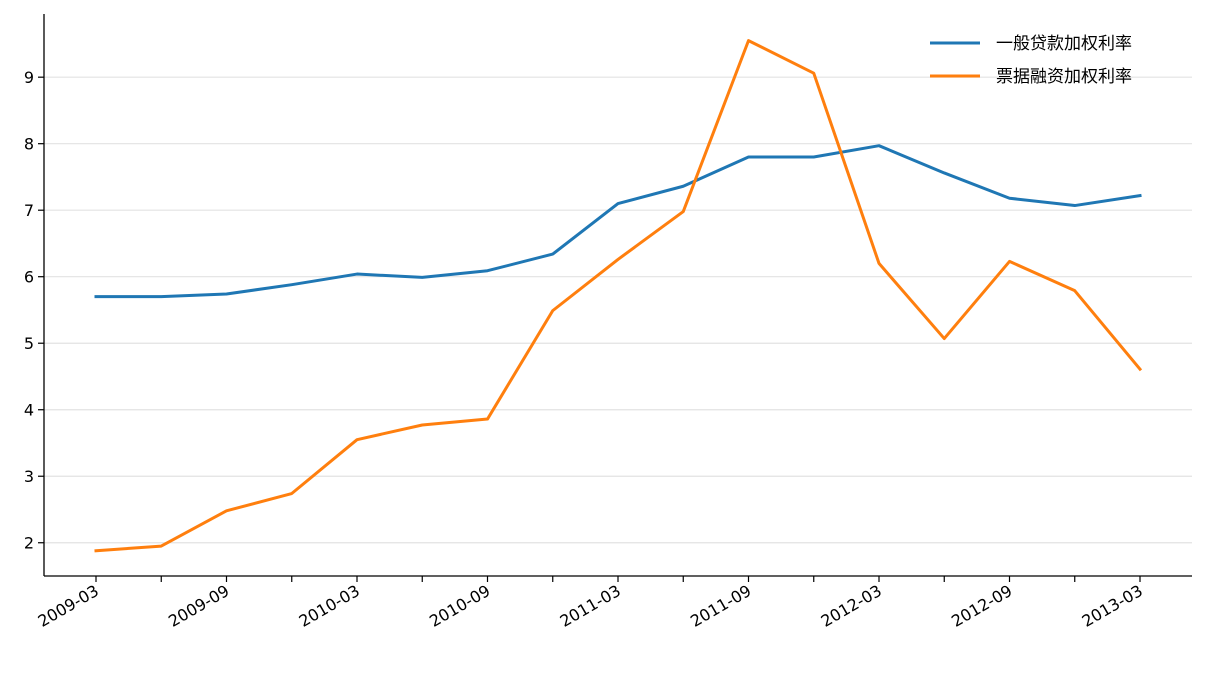 The width and height of the screenshot is (1208, 676). I want to click on legend-label-1: 一般贷款加权利率, so click(1064, 44).